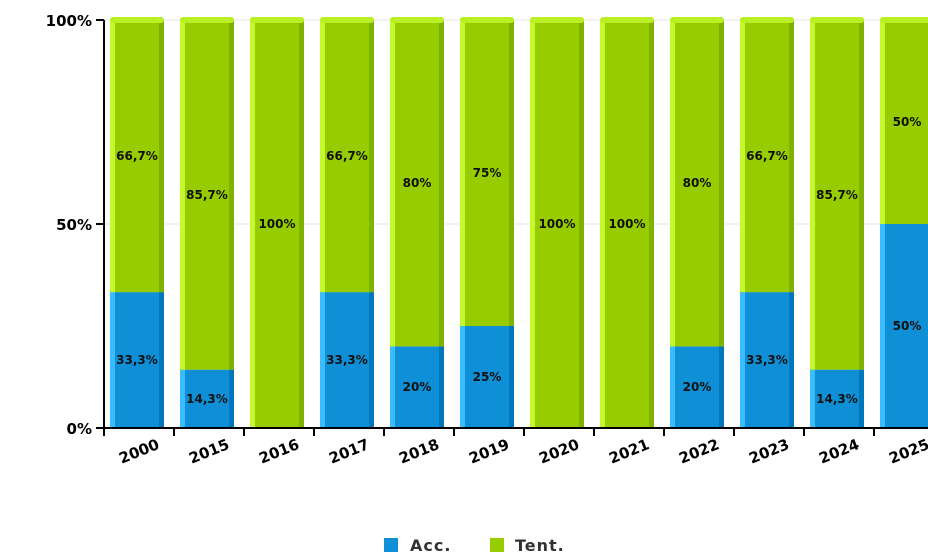 The height and width of the screenshot is (556, 928). I want to click on y-tick-label: 50%, so click(74, 225).